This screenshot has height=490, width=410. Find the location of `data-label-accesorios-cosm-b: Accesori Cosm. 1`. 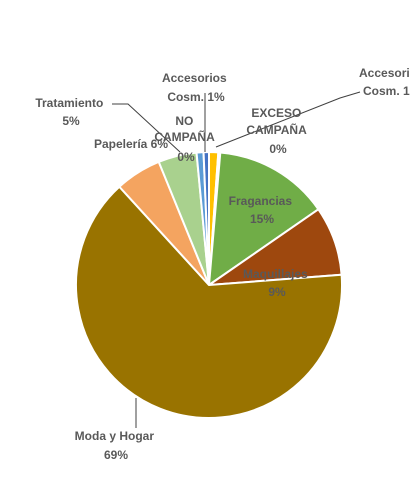

data-label-accesorios-cosm-b: Accesori Cosm. 1 is located at coordinates (384, 82).